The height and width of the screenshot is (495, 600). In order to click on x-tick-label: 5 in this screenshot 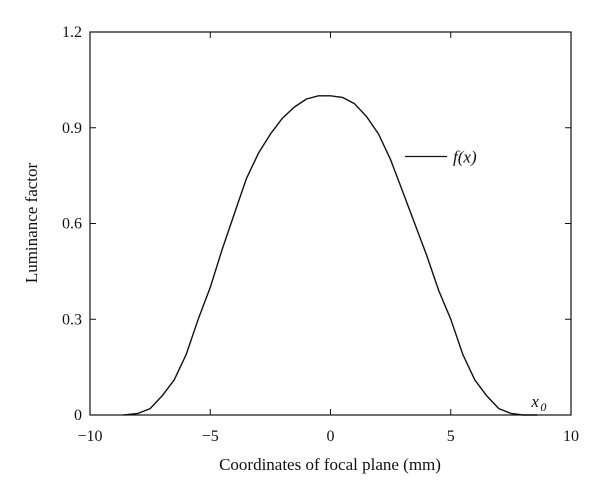, I will do `click(451, 436)`.